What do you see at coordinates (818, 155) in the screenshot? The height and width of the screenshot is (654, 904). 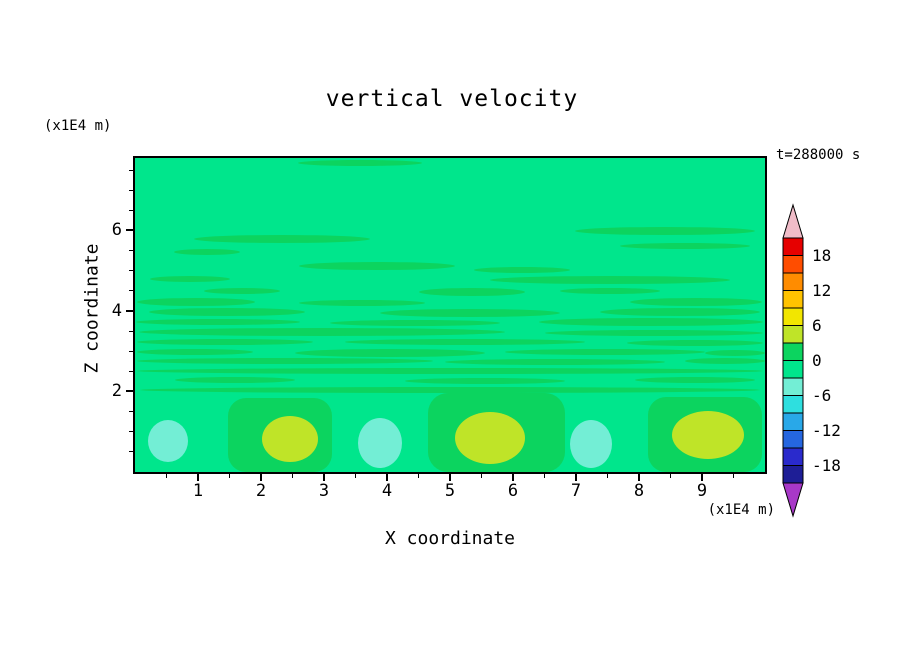 I see `time-annotation: t=288000 s` at bounding box center [818, 155].